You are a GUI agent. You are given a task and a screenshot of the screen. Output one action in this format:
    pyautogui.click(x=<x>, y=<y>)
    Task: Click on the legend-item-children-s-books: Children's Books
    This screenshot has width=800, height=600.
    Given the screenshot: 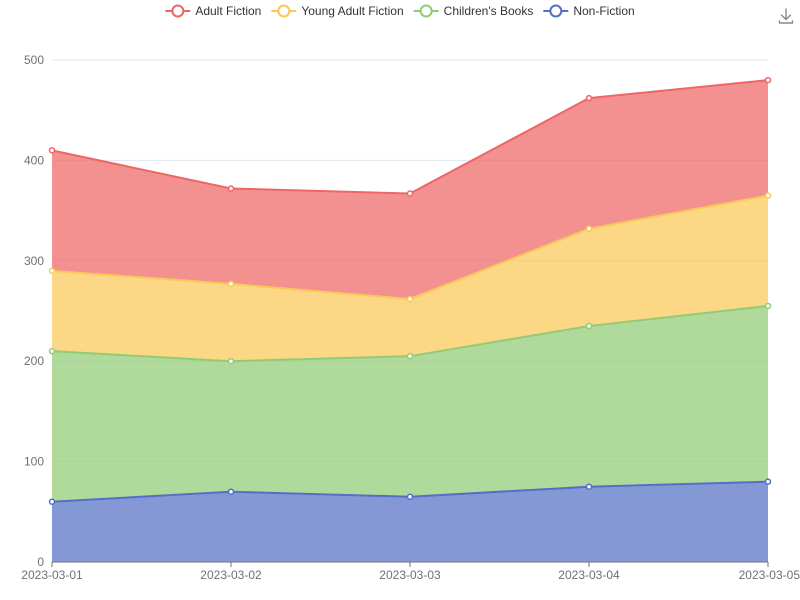 What is the action you would take?
    pyautogui.click(x=473, y=11)
    